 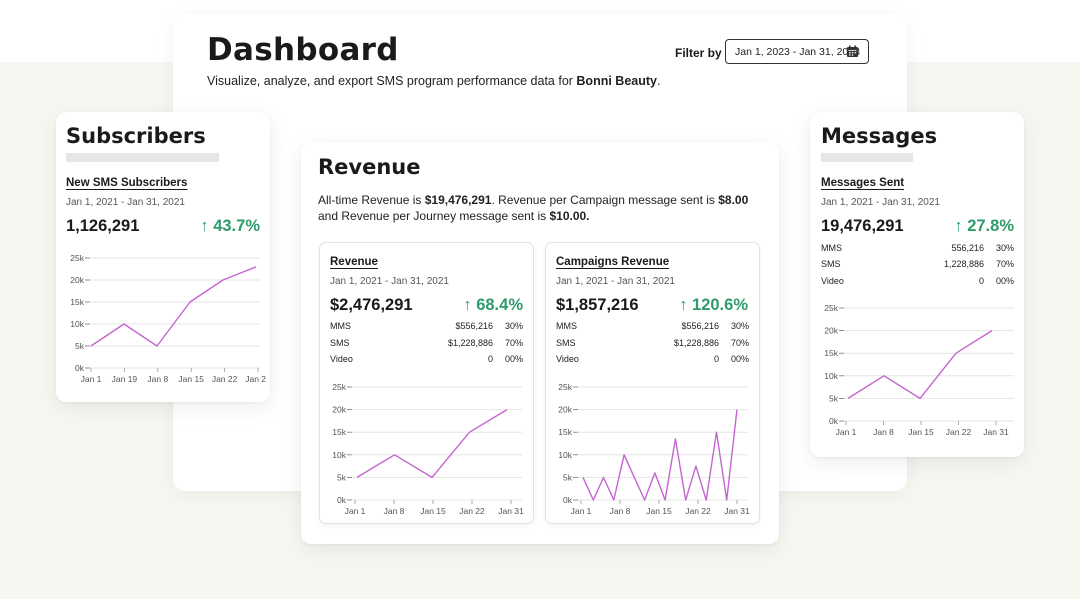 I want to click on messages-sent-link: Messages Sent, so click(x=863, y=183).